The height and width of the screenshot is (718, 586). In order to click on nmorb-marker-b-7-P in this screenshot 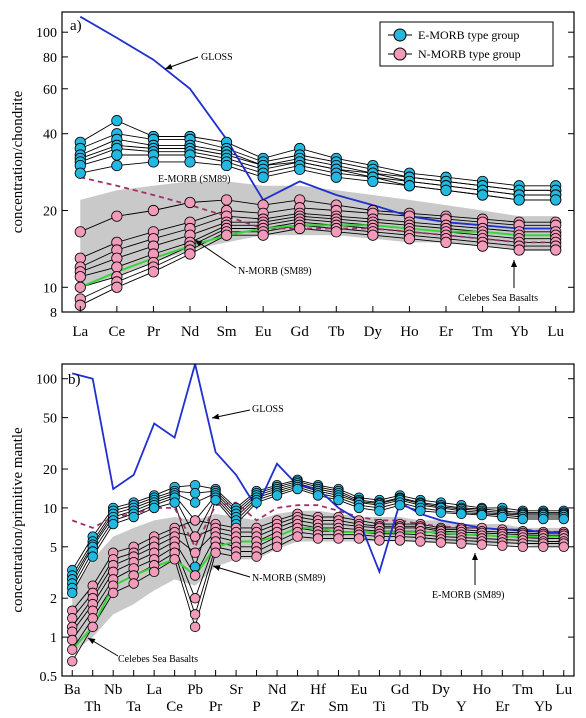, I will do `click(256, 556)`.